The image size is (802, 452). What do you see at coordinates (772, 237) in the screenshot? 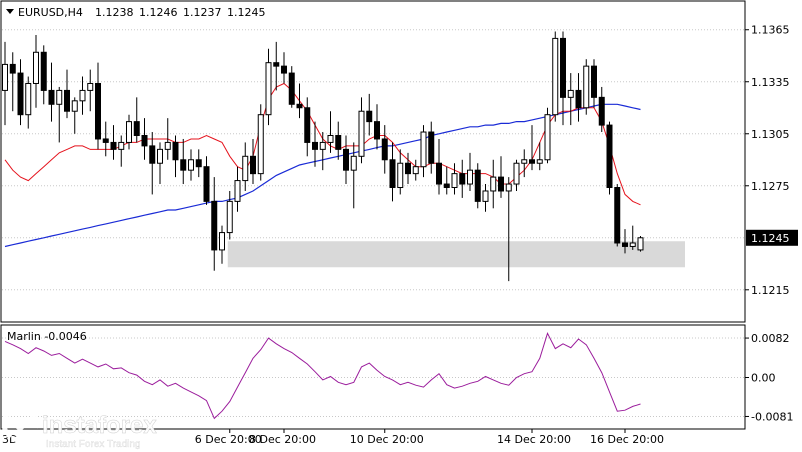
I see `current-price-badge` at bounding box center [772, 237].